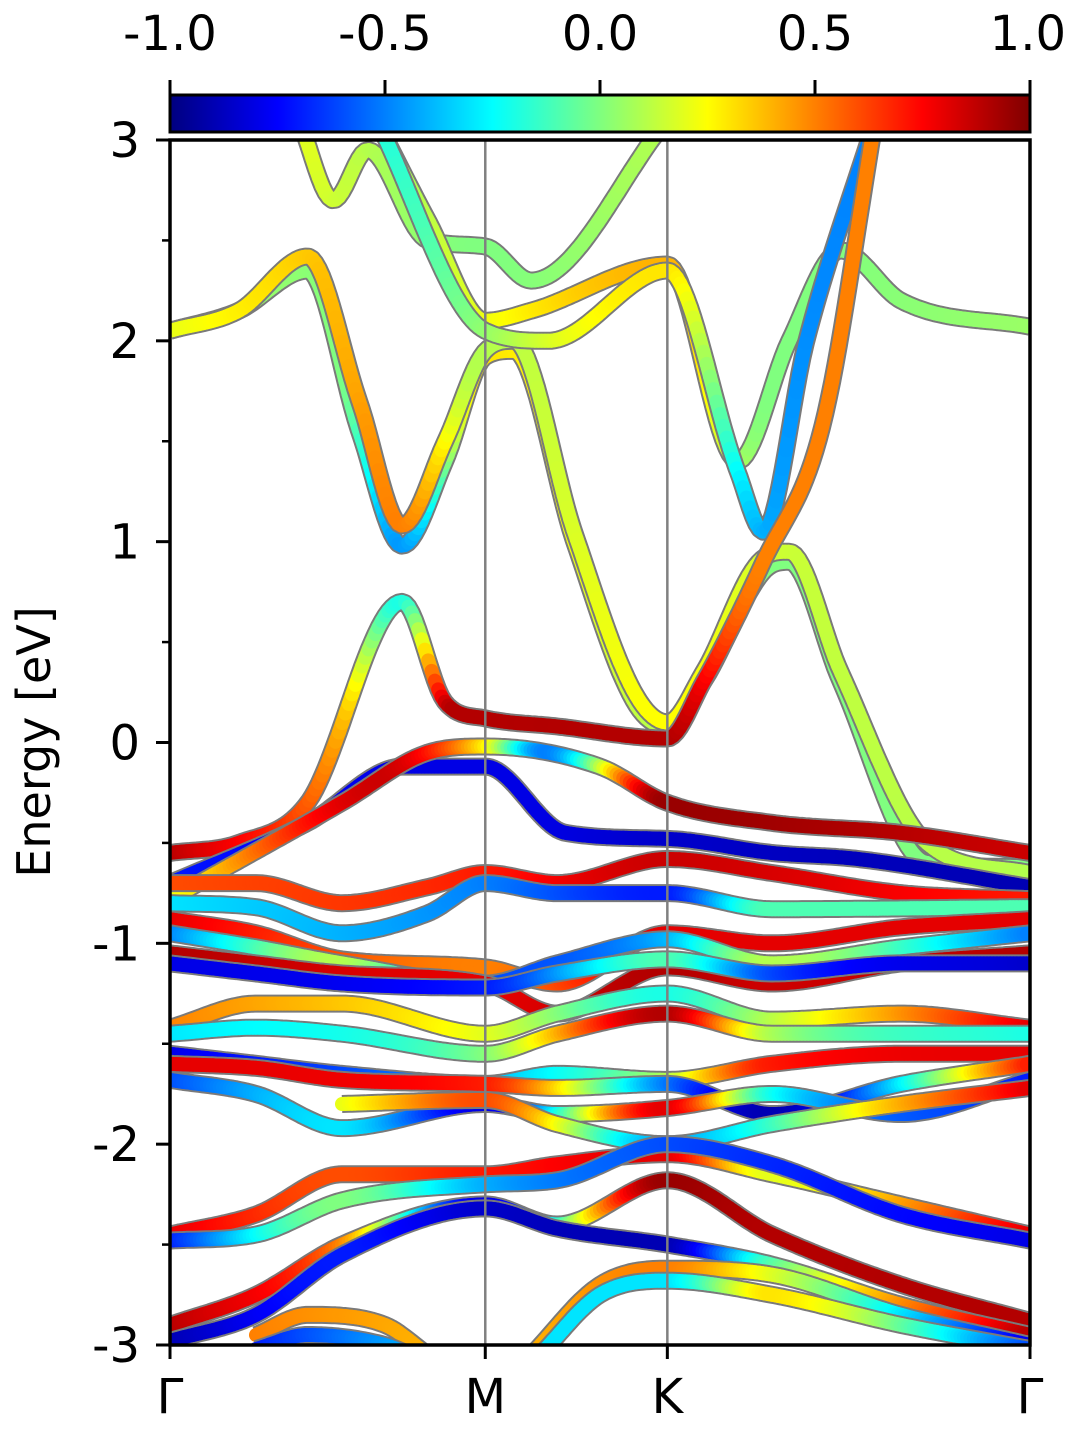 This screenshot has width=1080, height=1440. What do you see at coordinates (600, 113) in the screenshot?
I see `colorbar-gradient` at bounding box center [600, 113].